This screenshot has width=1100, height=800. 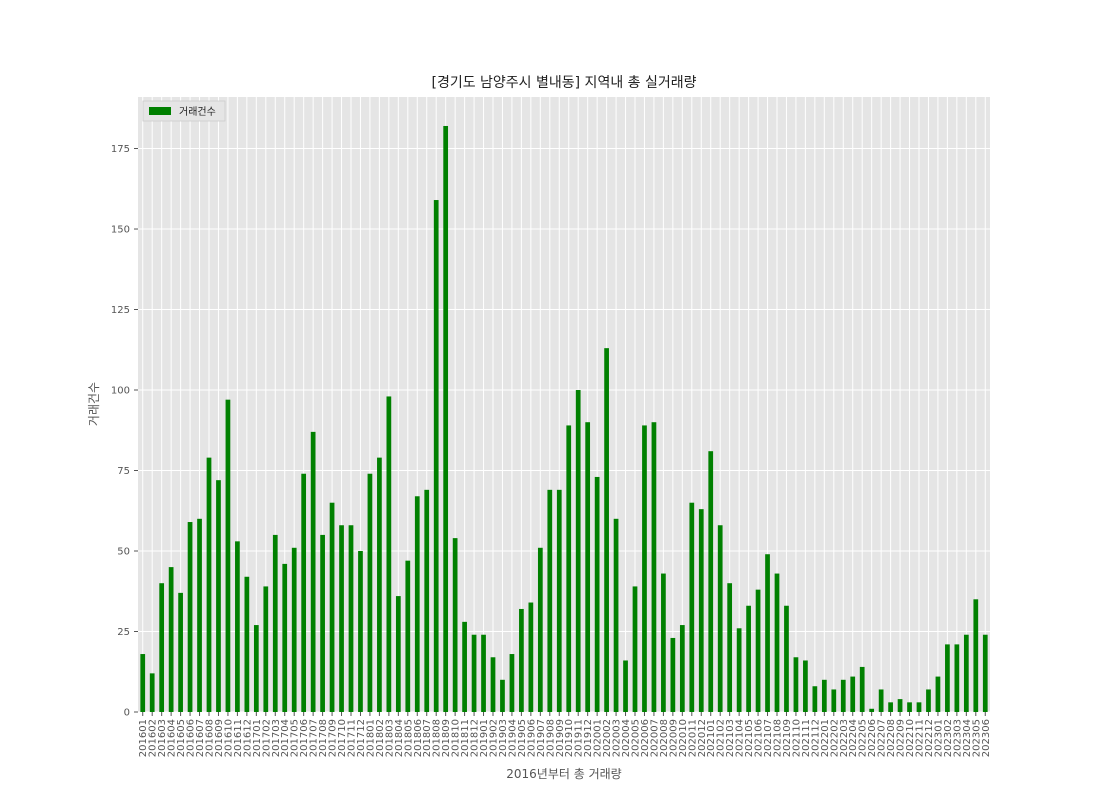 I want to click on x-tick-label: 202210, so click(x=910, y=738).